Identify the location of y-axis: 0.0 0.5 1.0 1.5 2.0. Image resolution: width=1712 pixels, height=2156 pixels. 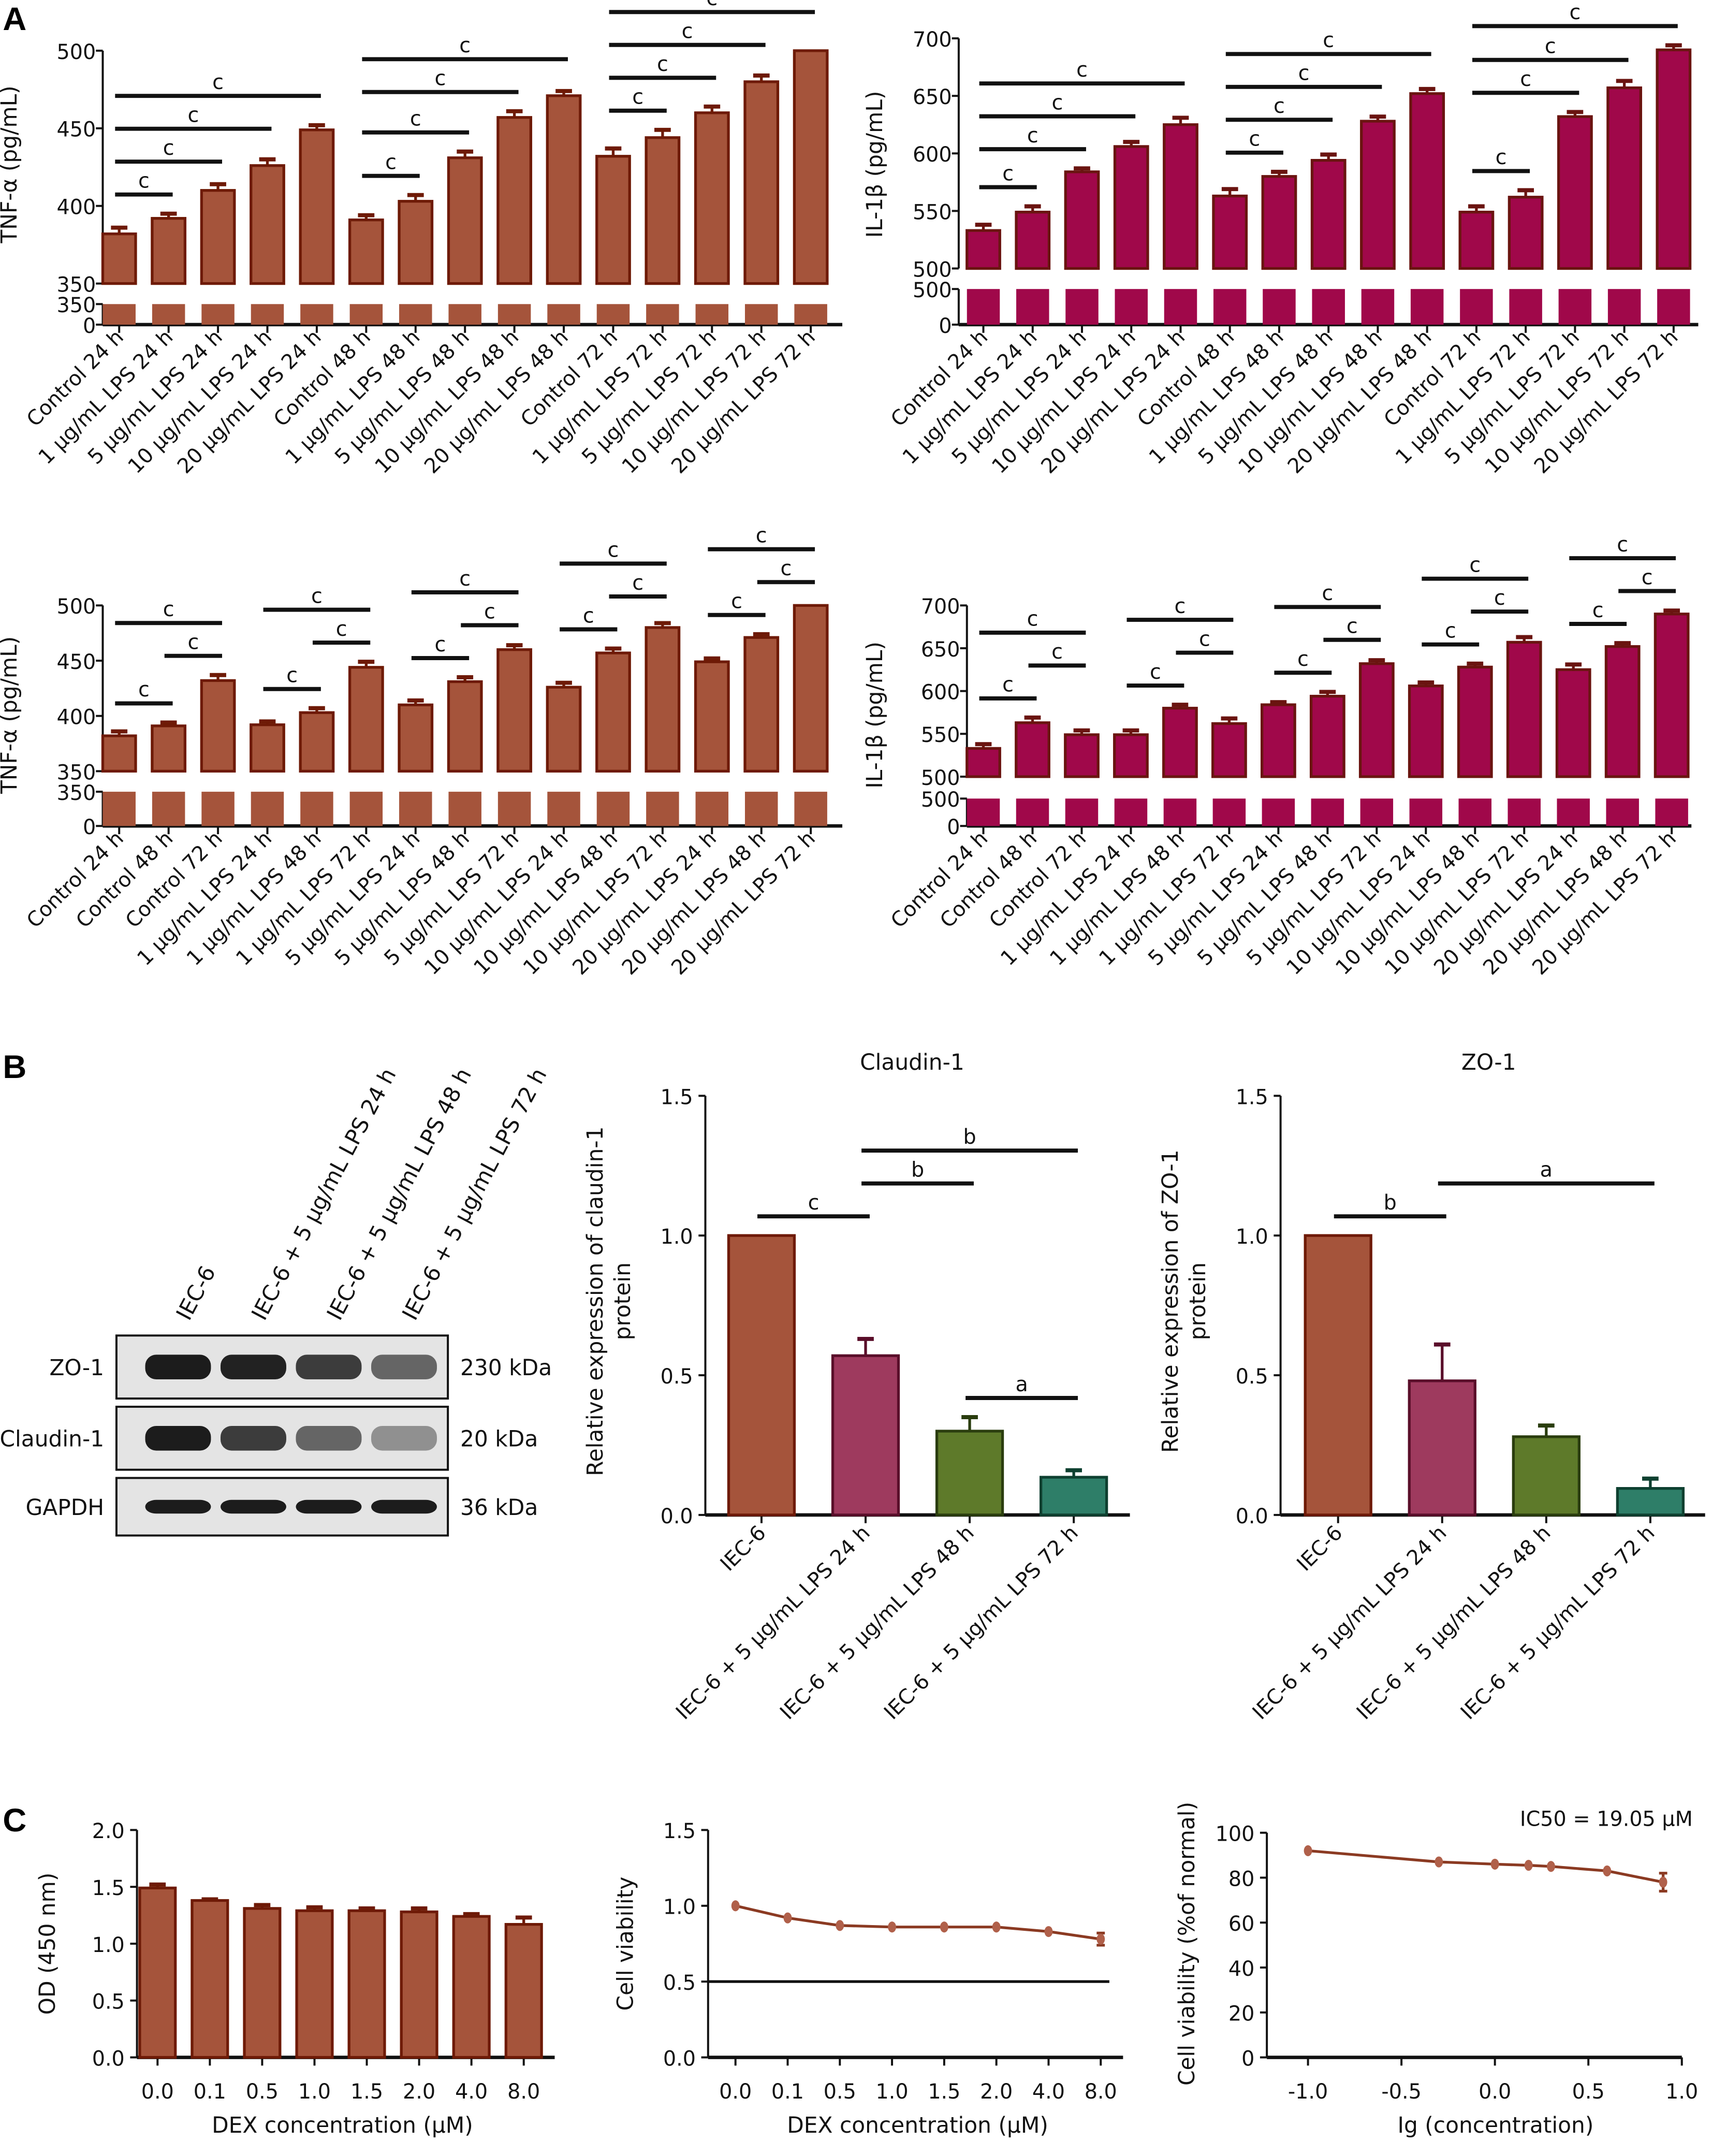
(115, 1945).